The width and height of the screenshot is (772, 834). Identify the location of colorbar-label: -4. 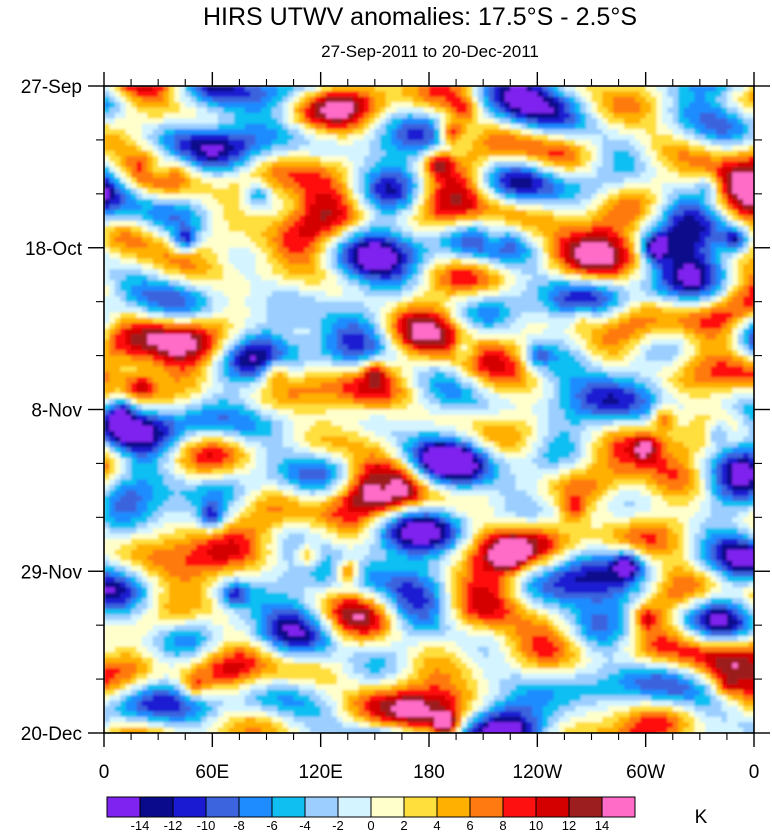
(305, 825).